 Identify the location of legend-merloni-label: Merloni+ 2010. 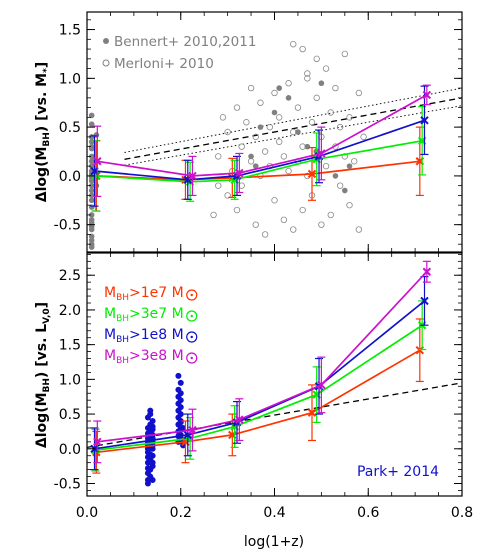
(164, 64).